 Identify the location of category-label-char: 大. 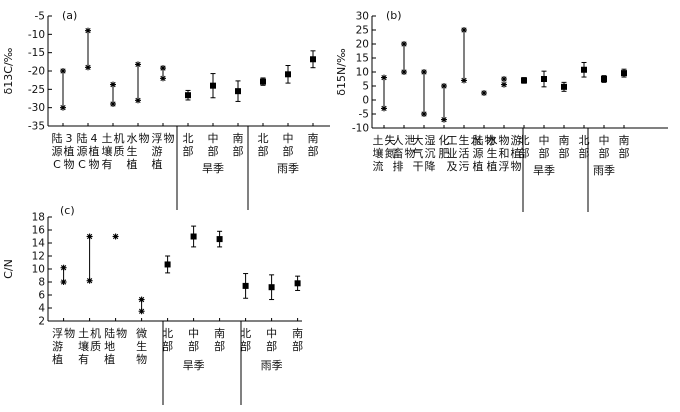
(418, 140).